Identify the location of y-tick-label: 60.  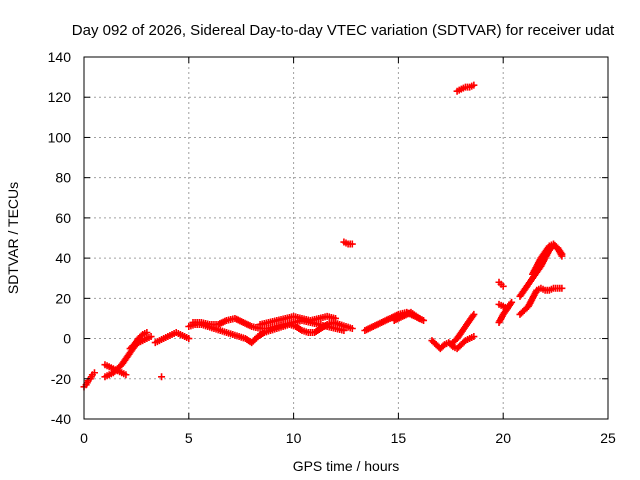
(63, 218).